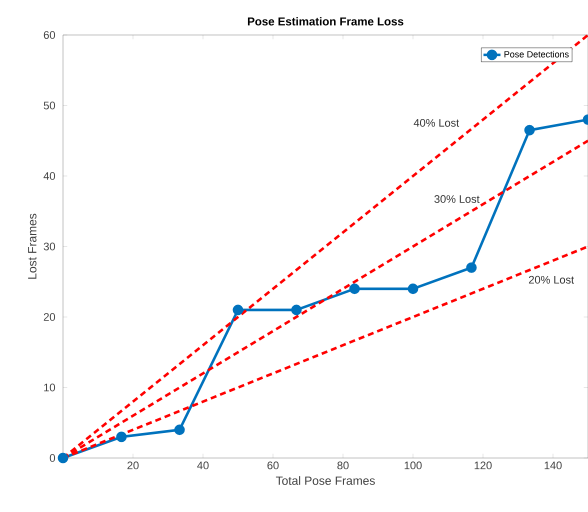  I want to click on x-tick-label: 140, so click(553, 466).